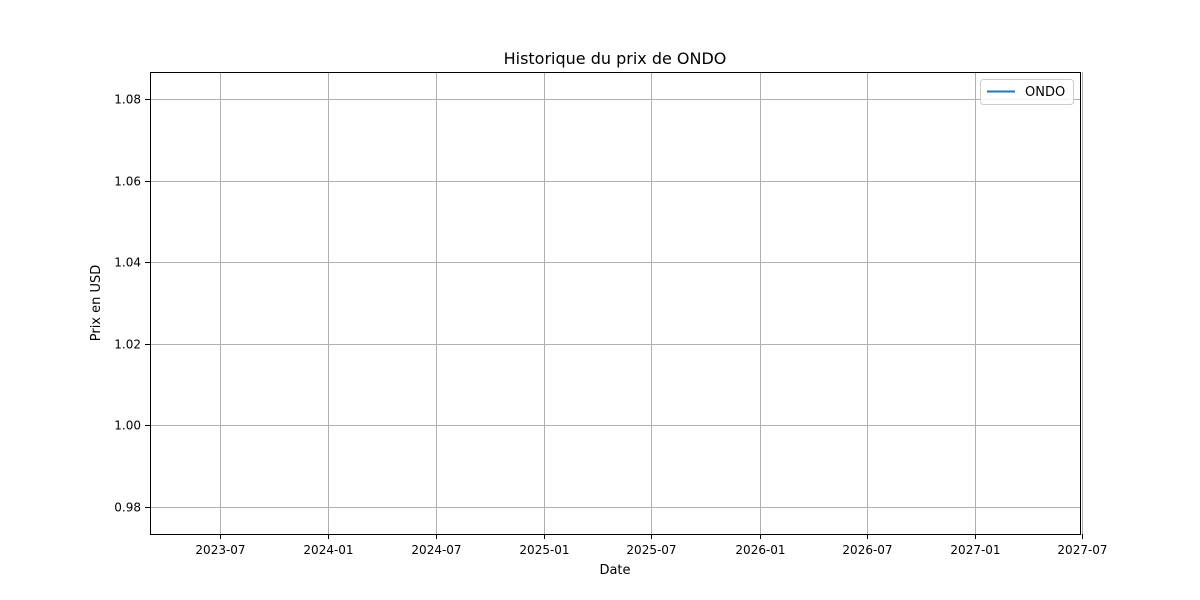  I want to click on y-tick-label: 0.98, so click(127, 508).